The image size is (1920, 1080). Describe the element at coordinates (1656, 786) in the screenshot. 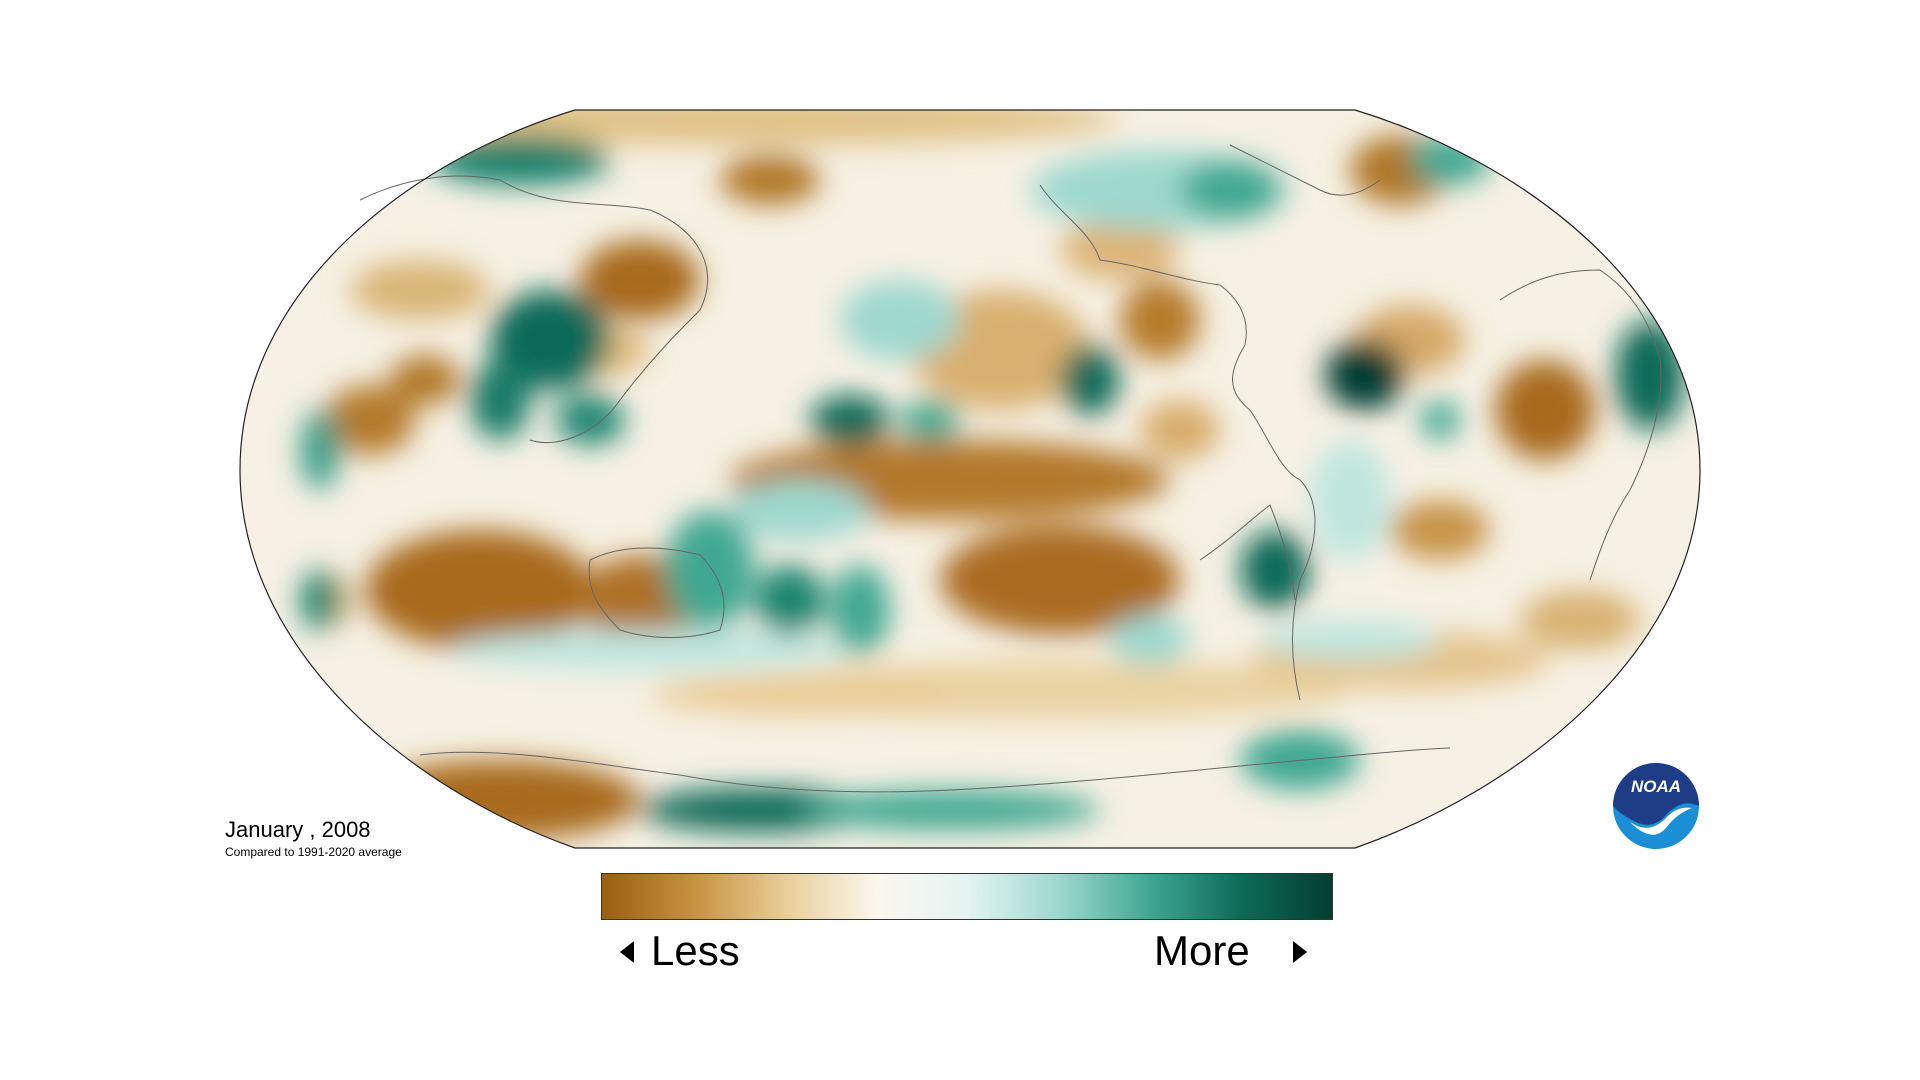

I see `svg-text: NOAA` at that location.